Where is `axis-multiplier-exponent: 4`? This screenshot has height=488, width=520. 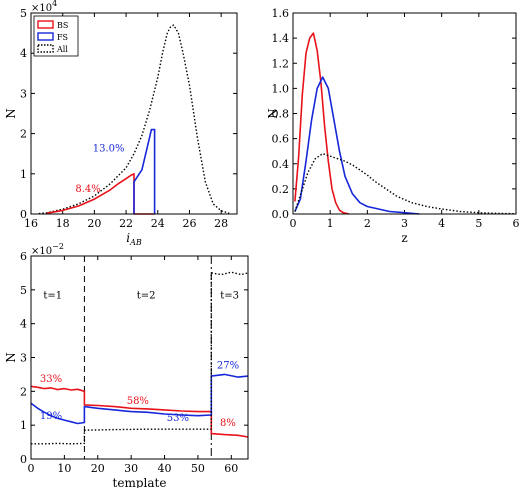
axis-multiplier-exponent: 4 is located at coordinates (54, 4).